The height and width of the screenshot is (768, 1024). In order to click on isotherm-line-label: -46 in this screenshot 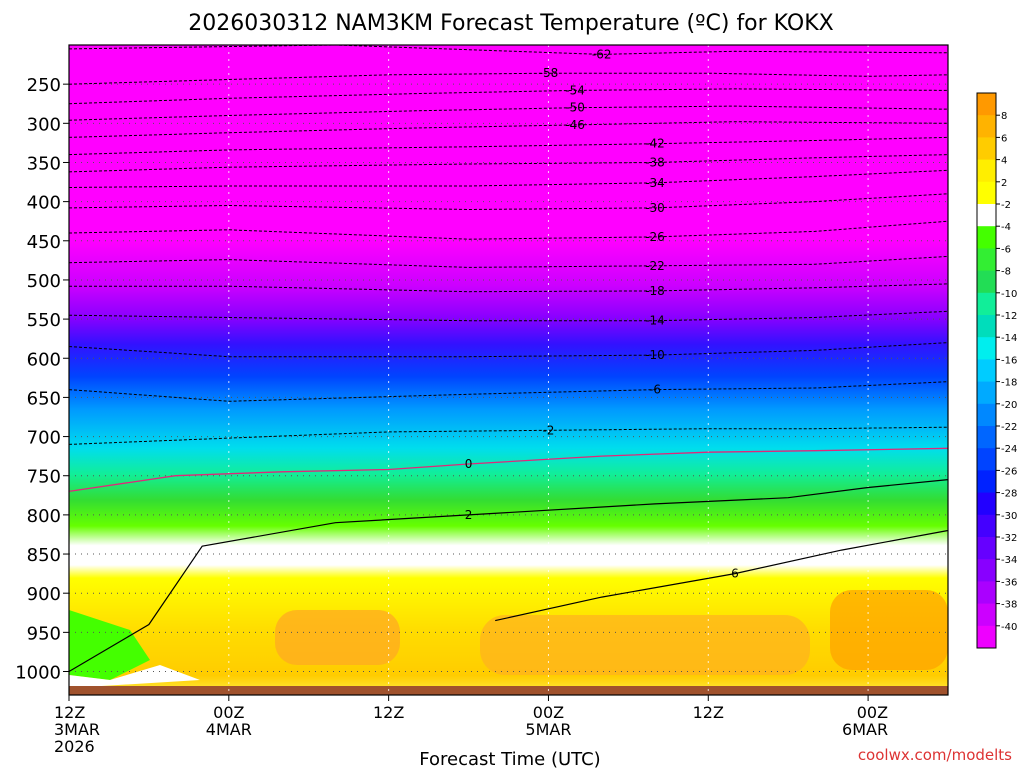, I will do `click(575, 125)`.